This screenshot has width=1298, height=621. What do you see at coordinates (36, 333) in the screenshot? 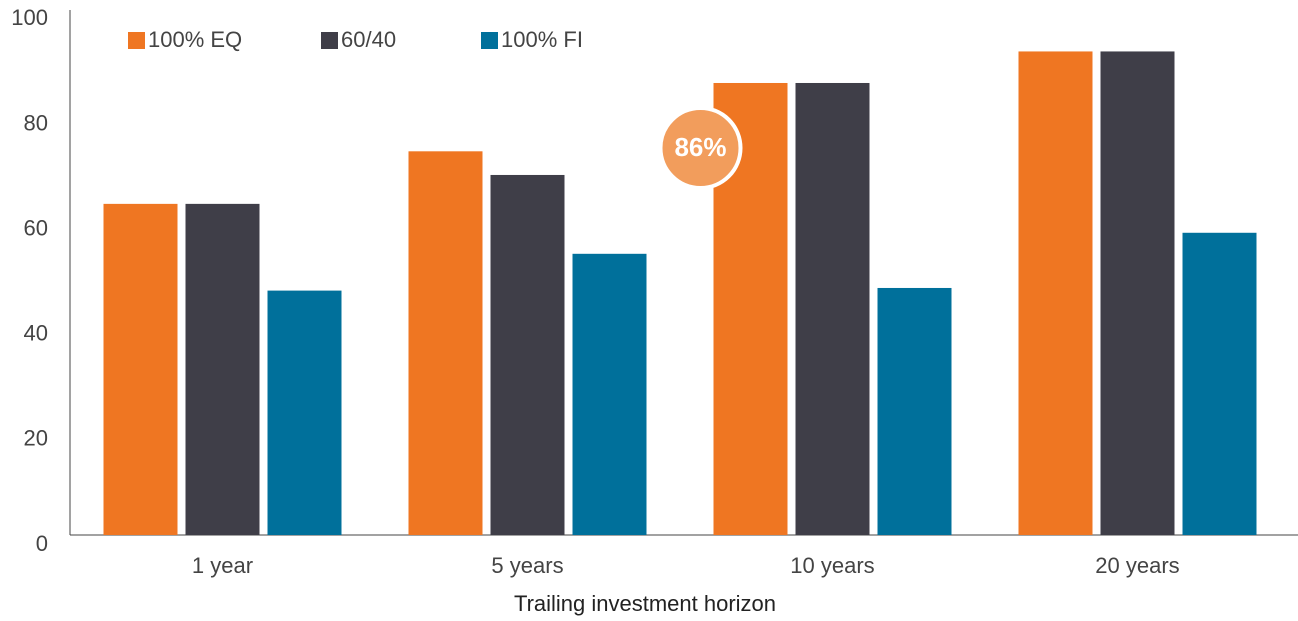
I see `y-tick-label: 40` at bounding box center [36, 333].